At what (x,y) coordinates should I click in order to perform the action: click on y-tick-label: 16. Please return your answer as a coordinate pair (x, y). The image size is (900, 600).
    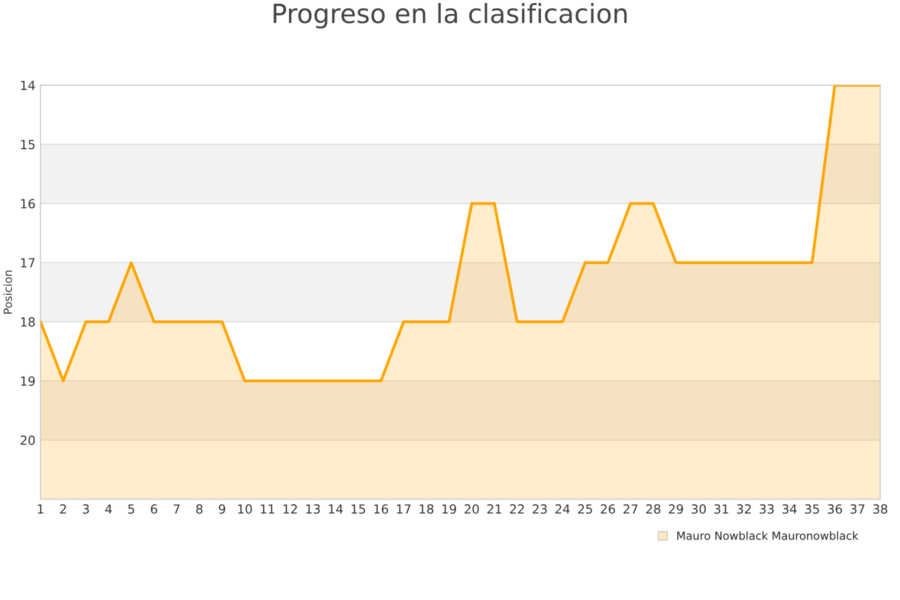
    Looking at the image, I should click on (28, 203).